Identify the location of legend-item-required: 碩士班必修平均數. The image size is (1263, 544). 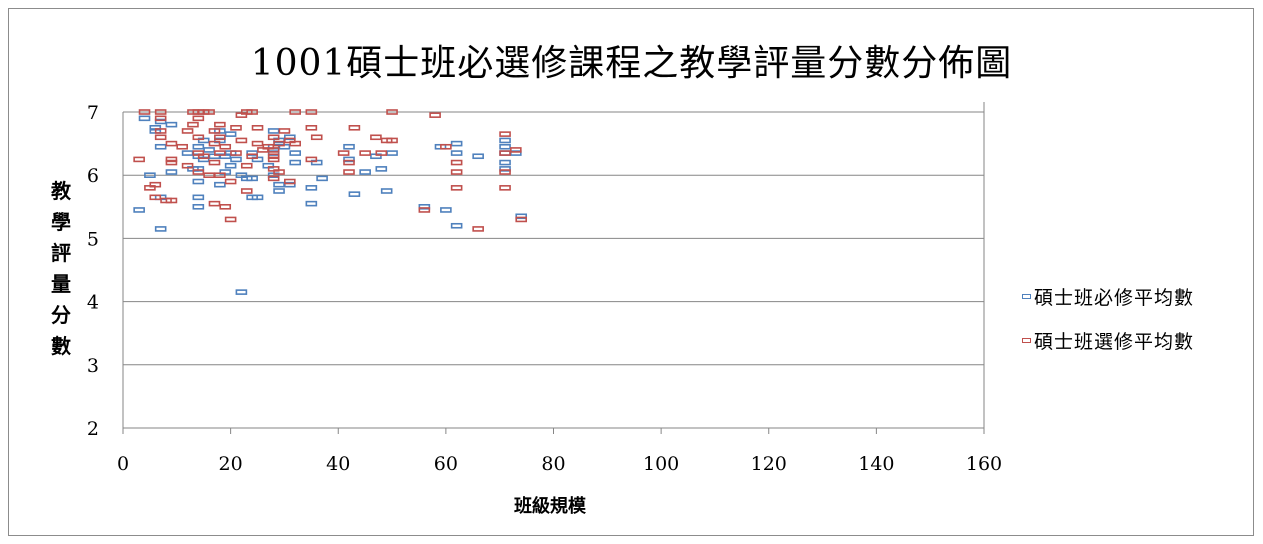
(1108, 296).